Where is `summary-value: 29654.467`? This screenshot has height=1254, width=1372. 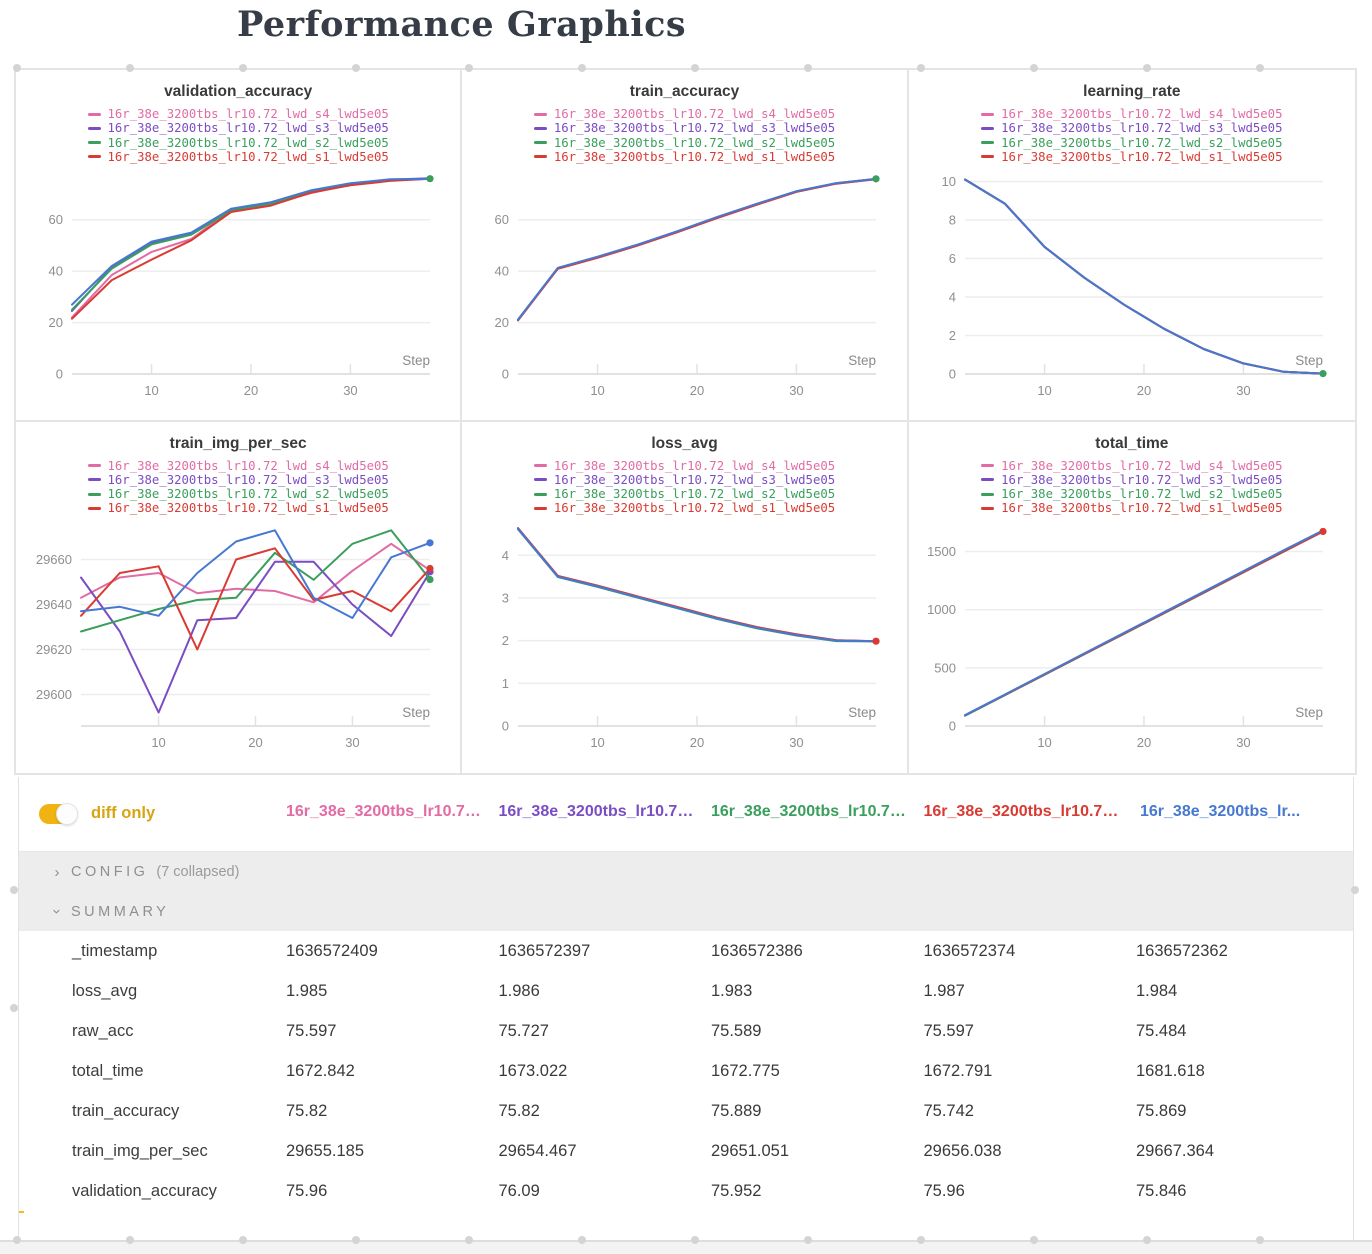
summary-value: 29654.467 is located at coordinates (537, 1150).